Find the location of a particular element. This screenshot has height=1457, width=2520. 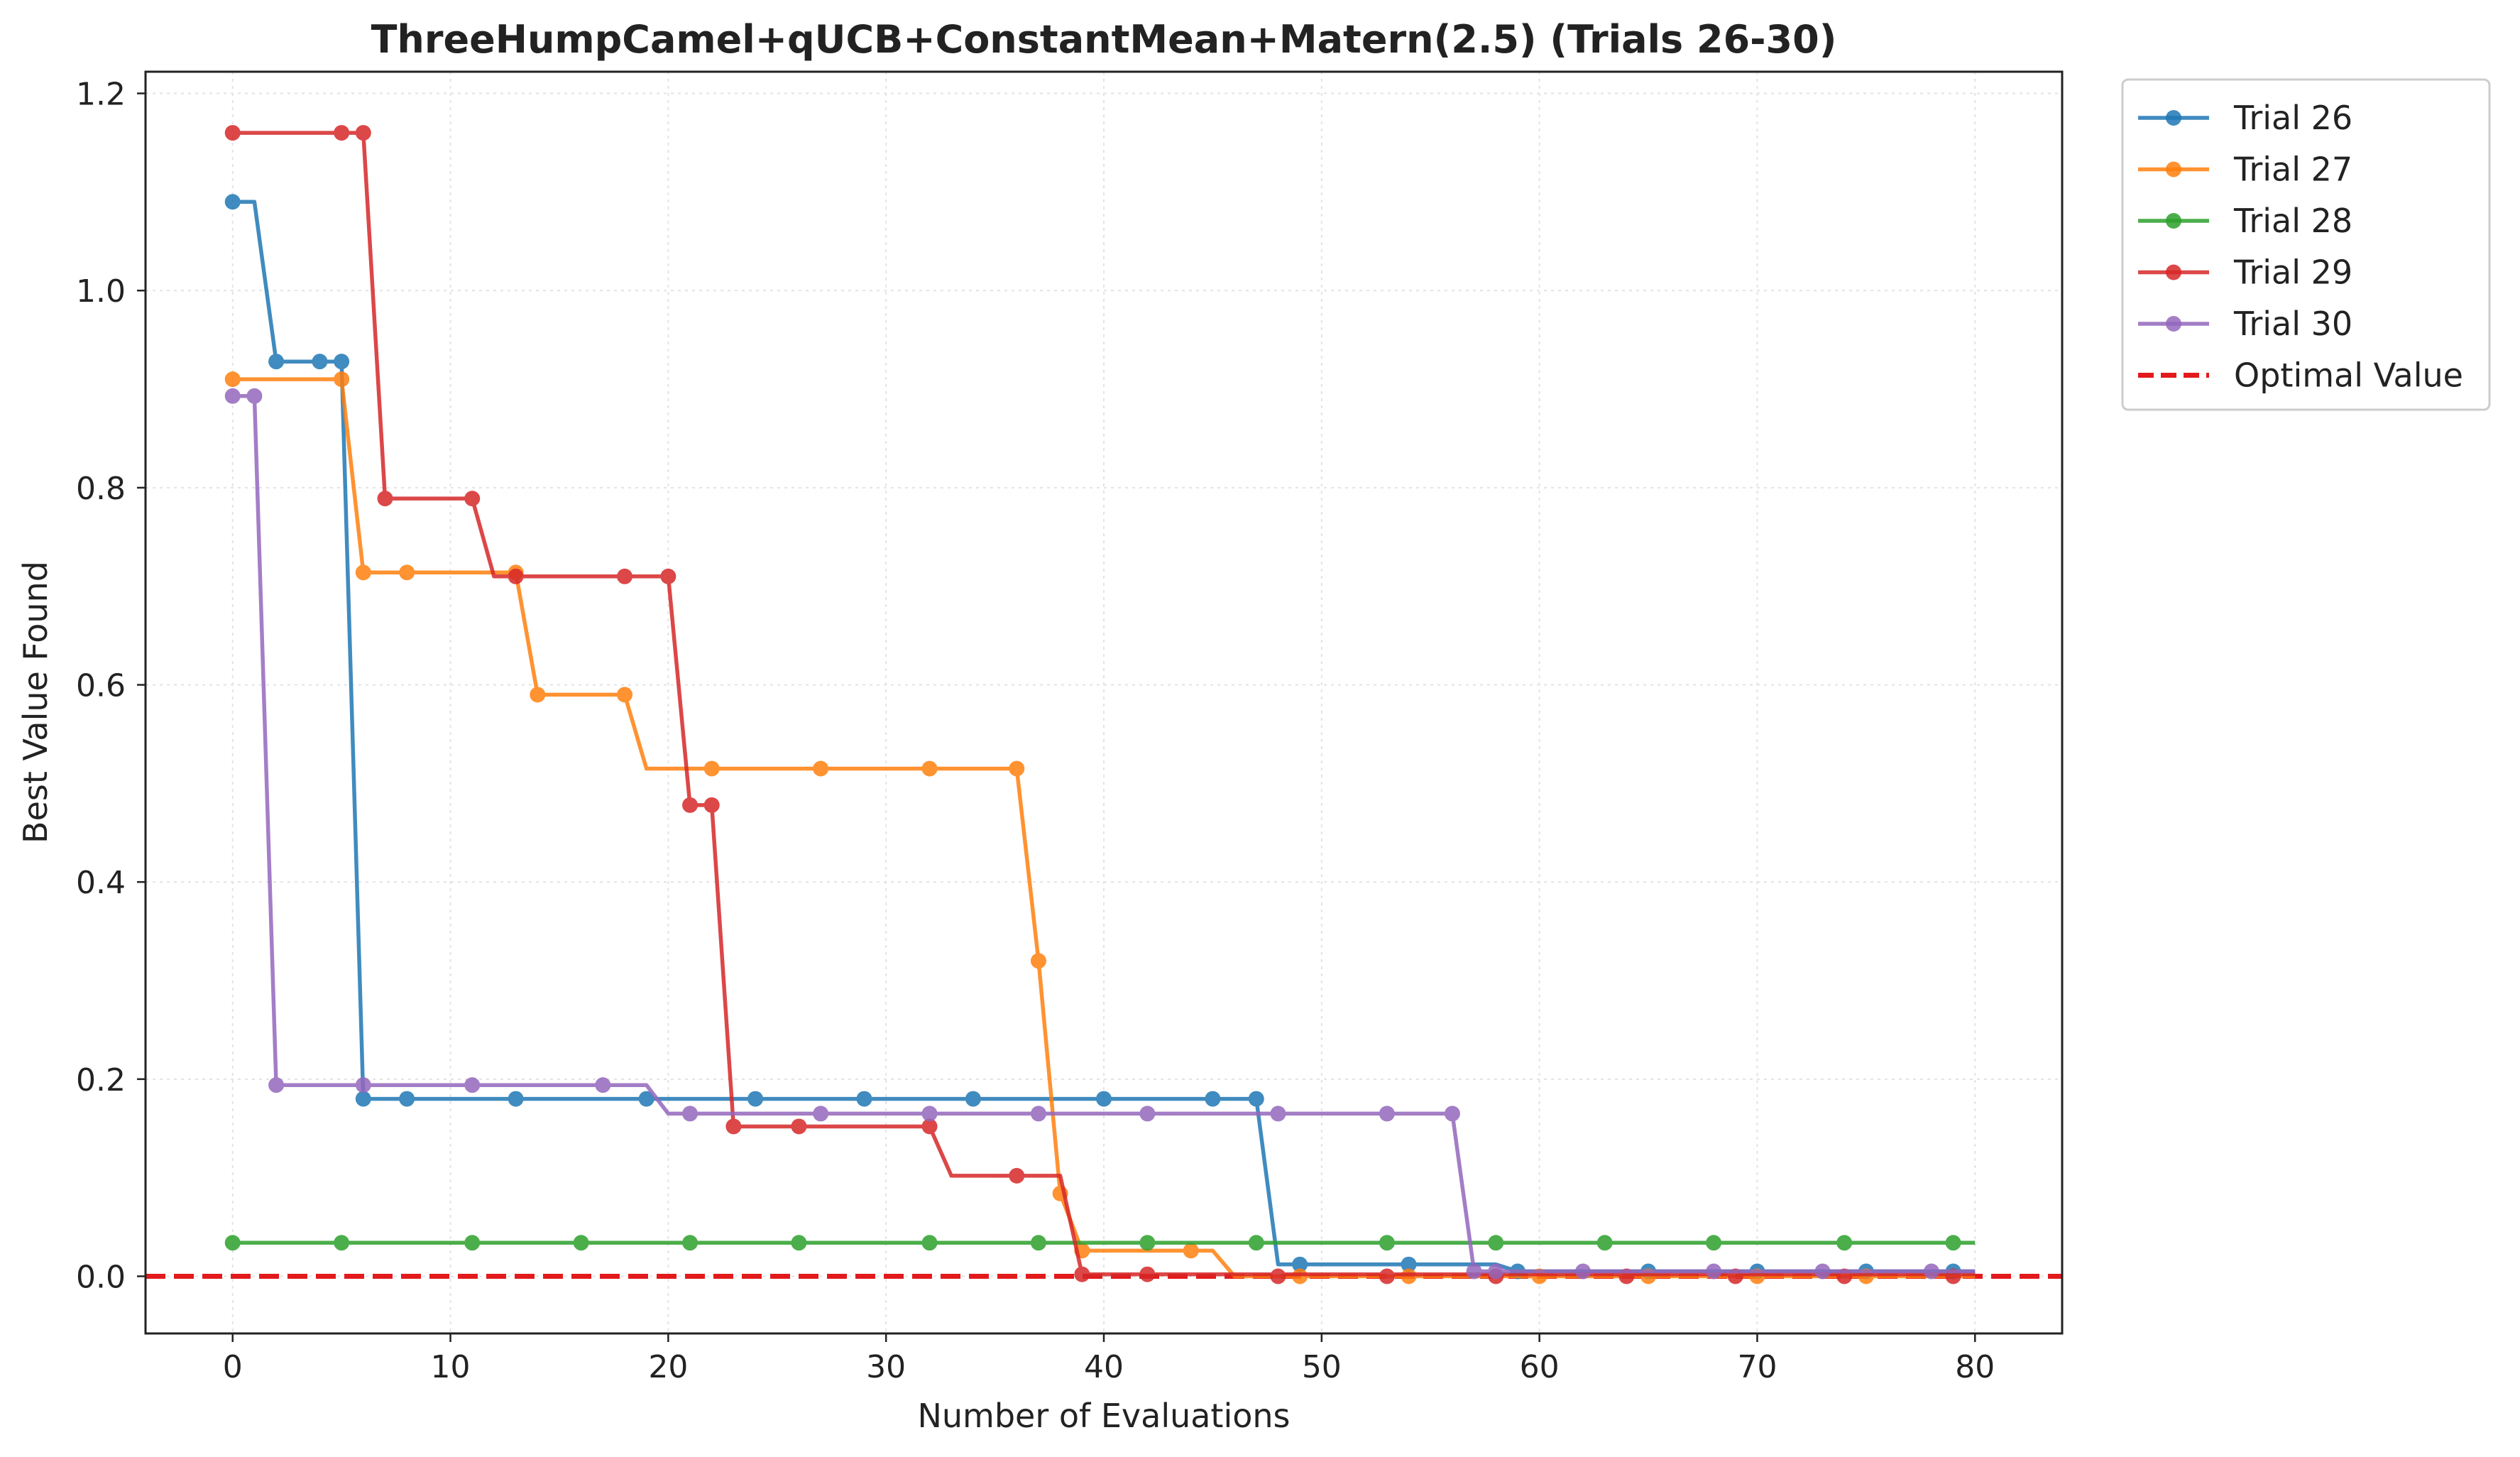

x-tick-label: 60 is located at coordinates (1540, 1367).